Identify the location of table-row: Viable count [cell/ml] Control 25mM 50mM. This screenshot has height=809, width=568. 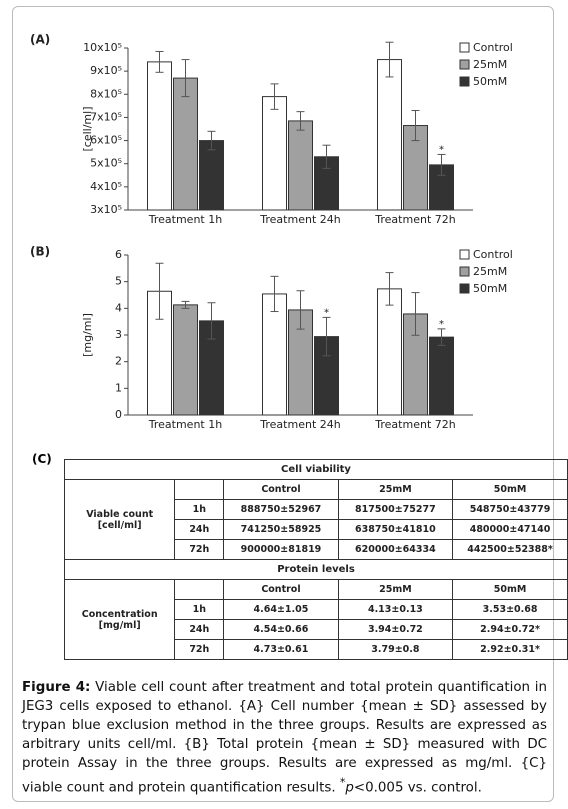
(315, 519).